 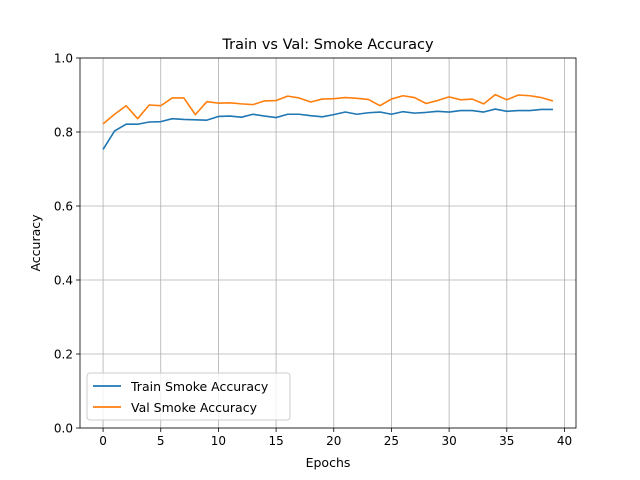 What do you see at coordinates (103, 441) in the screenshot?
I see `x-tick-label: 0` at bounding box center [103, 441].